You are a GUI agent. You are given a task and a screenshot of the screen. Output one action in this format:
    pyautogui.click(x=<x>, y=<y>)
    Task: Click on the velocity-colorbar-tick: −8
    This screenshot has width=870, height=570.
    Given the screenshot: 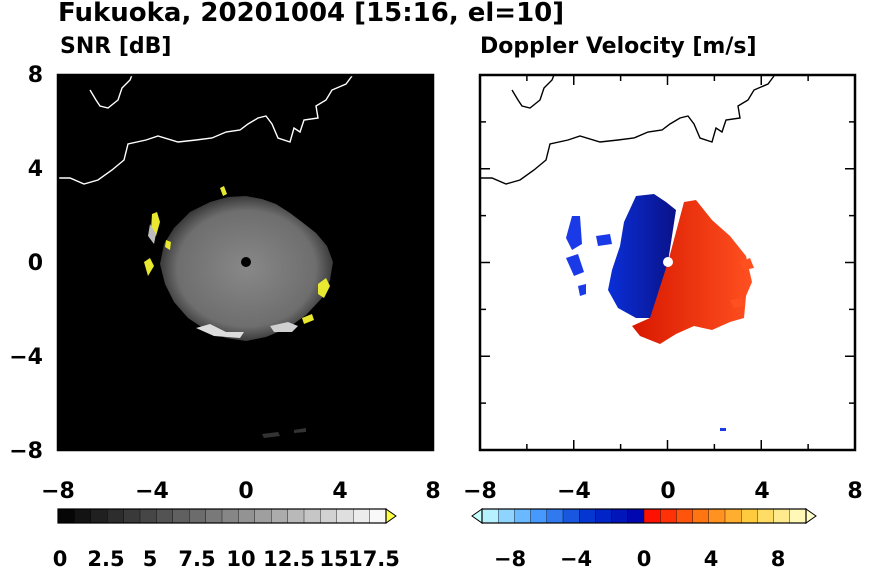 What is the action you would take?
    pyautogui.click(x=510, y=558)
    